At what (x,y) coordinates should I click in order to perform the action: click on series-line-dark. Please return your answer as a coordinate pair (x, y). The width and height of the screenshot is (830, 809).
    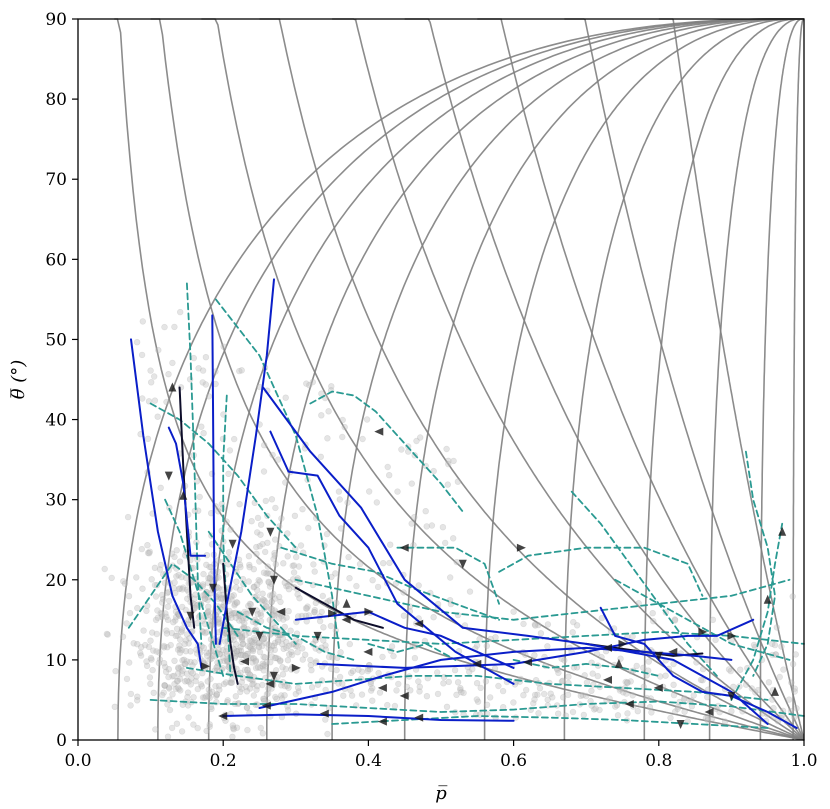
    Looking at the image, I should click on (230, 623).